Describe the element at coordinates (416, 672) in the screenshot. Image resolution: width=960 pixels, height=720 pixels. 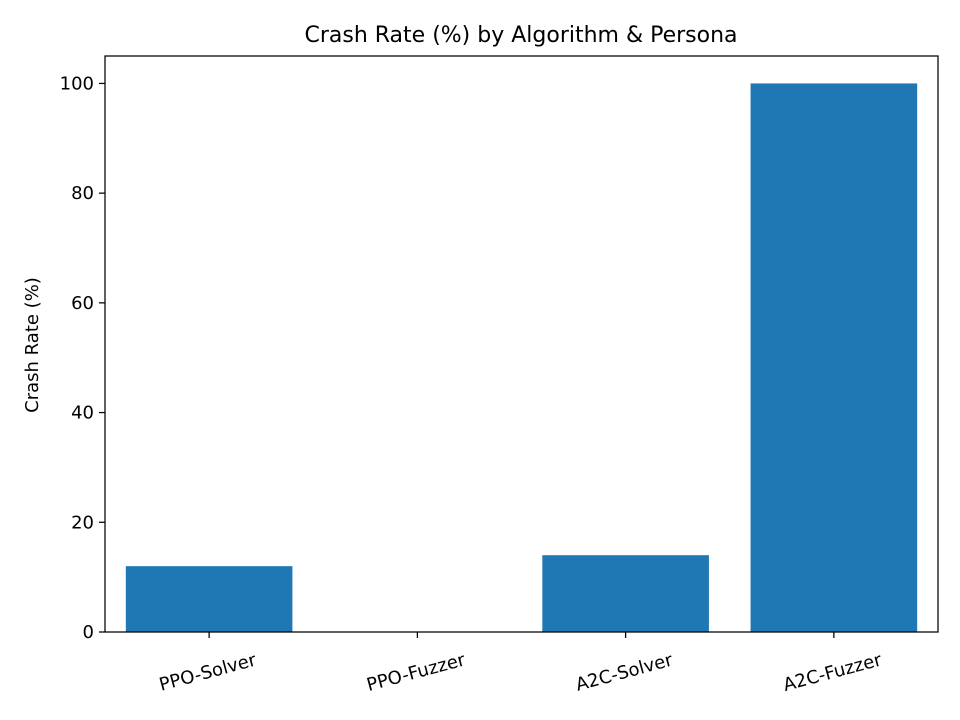
I see `x-tick-label: PPO-Fuzzer` at that location.